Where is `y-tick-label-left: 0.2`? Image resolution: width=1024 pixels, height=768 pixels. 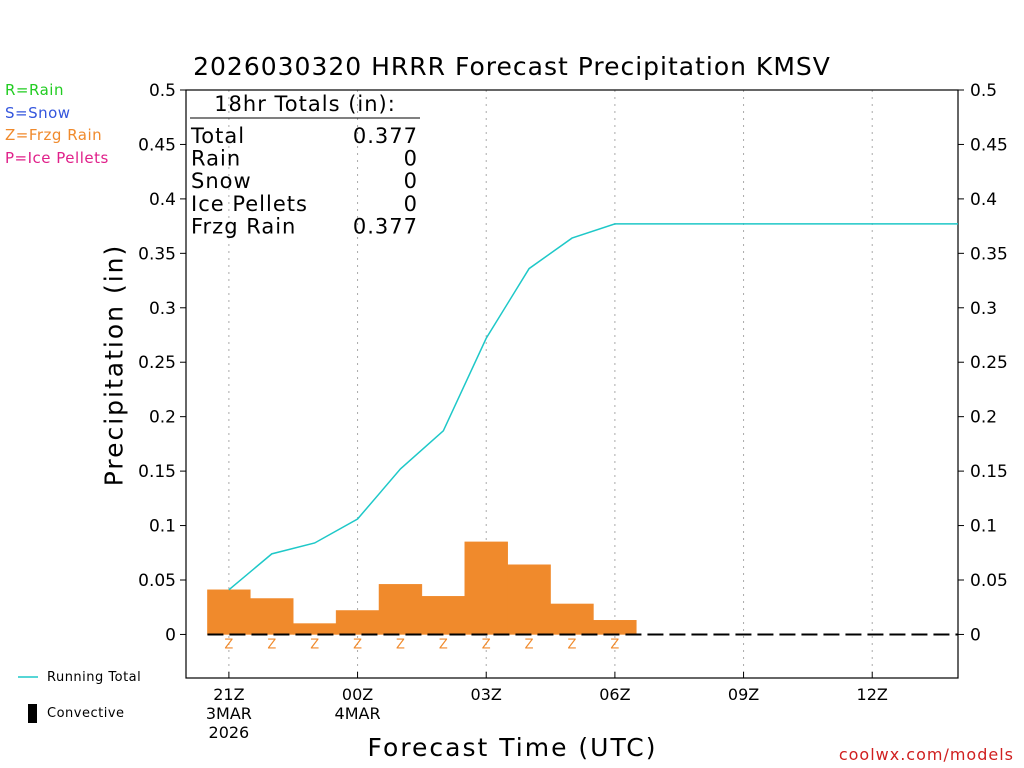
y-tick-label-left: 0.2 is located at coordinates (162, 418).